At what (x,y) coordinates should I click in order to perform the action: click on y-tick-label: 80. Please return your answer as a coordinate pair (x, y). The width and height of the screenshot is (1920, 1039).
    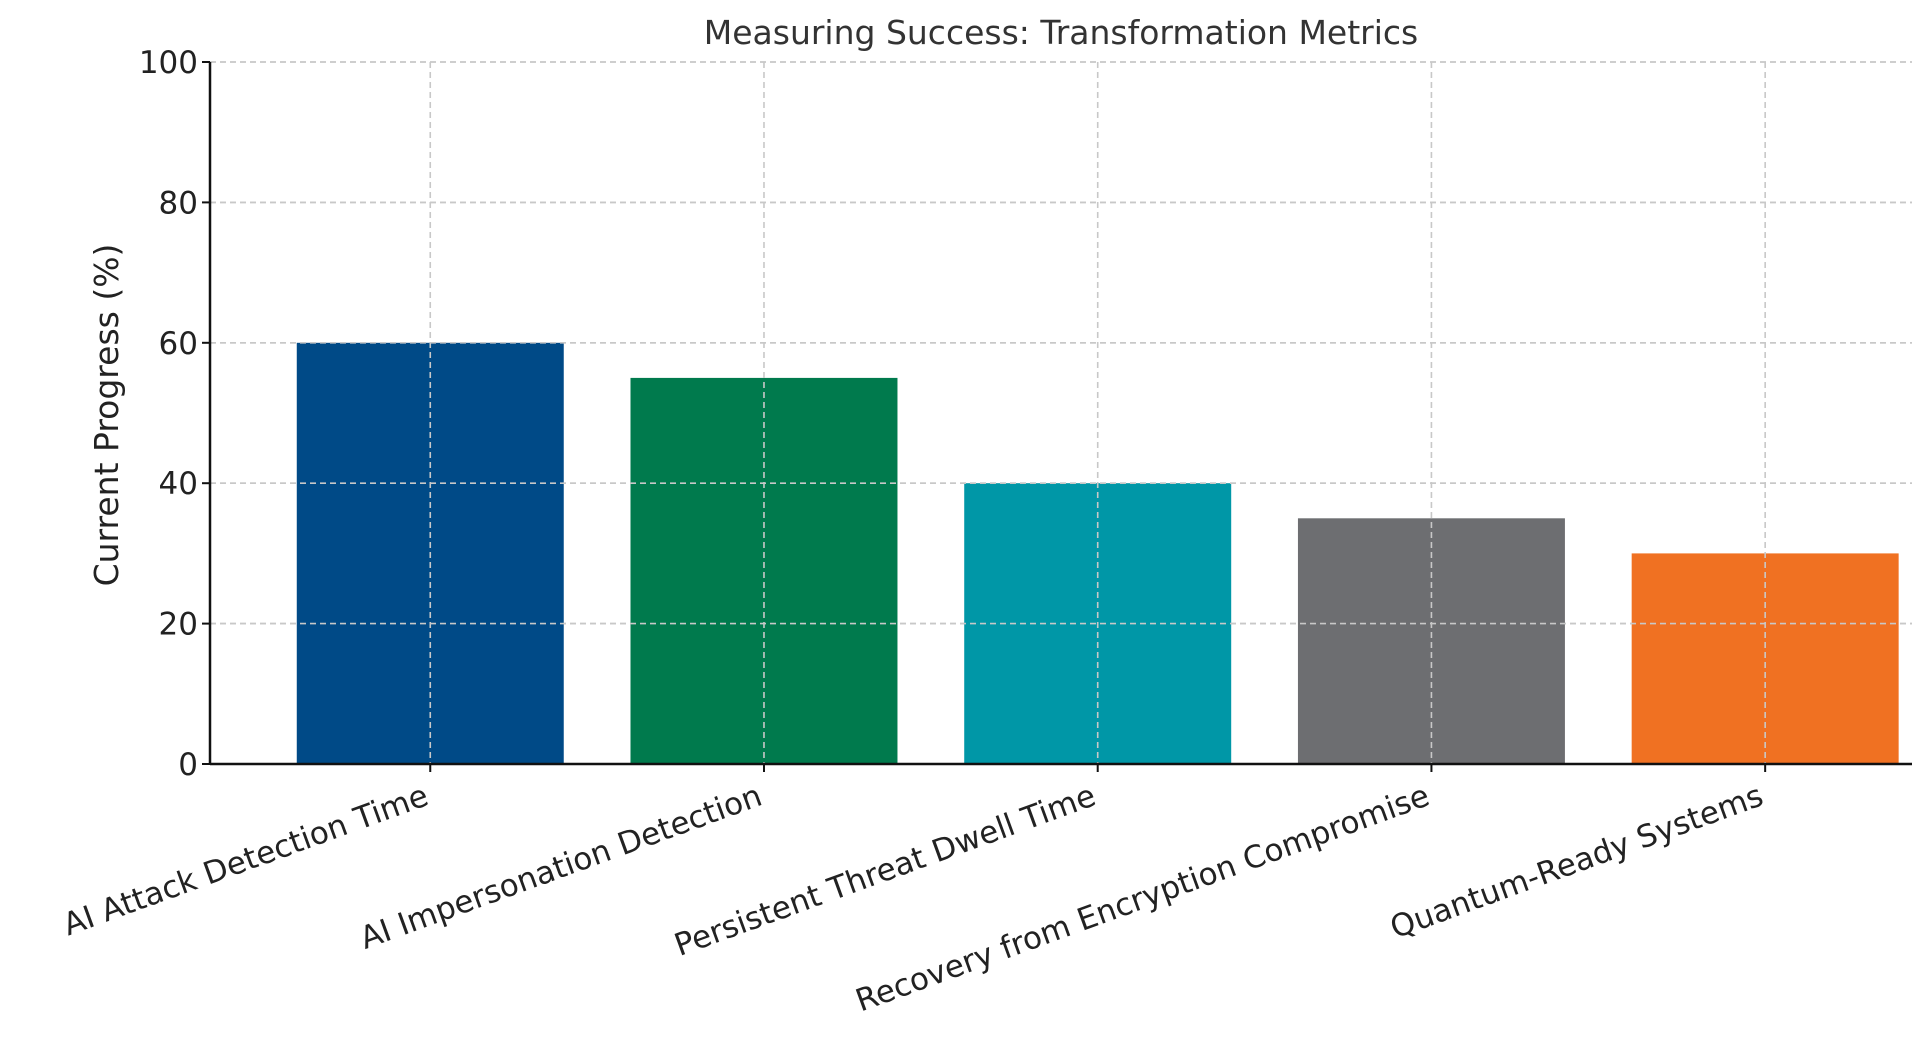
    Looking at the image, I should click on (178, 203).